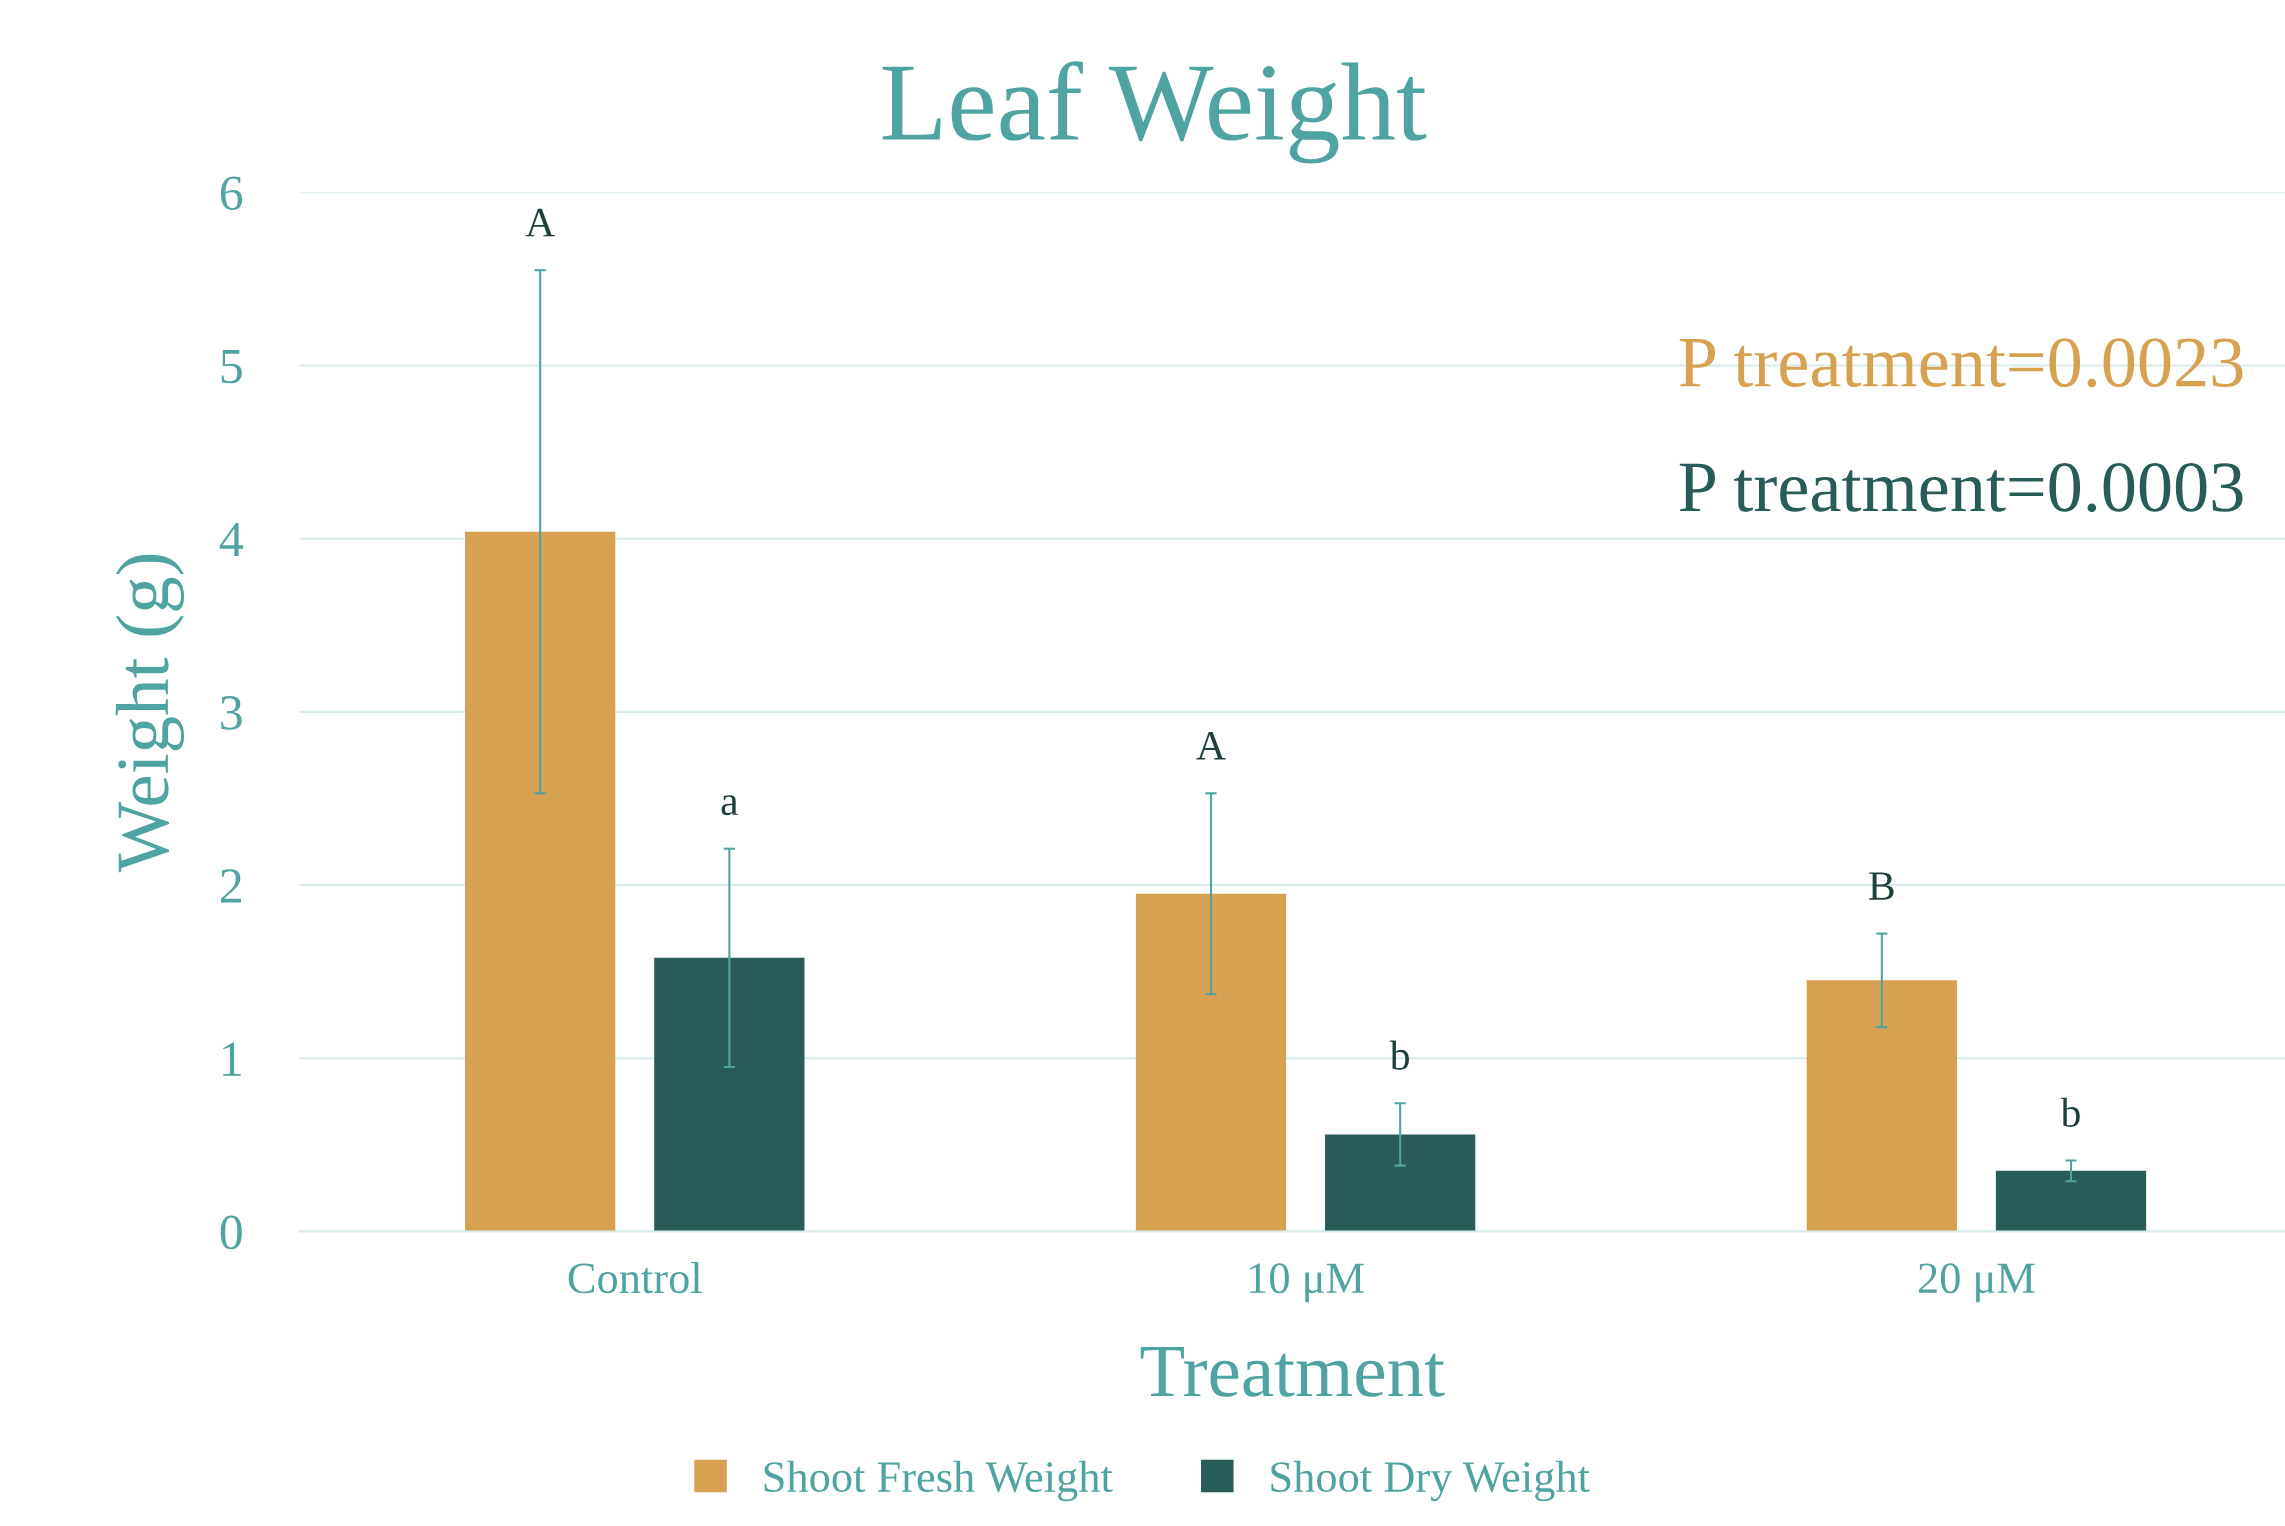 This screenshot has width=2285, height=1526. I want to click on x-tick-label: 20 μM, so click(1976, 1283).